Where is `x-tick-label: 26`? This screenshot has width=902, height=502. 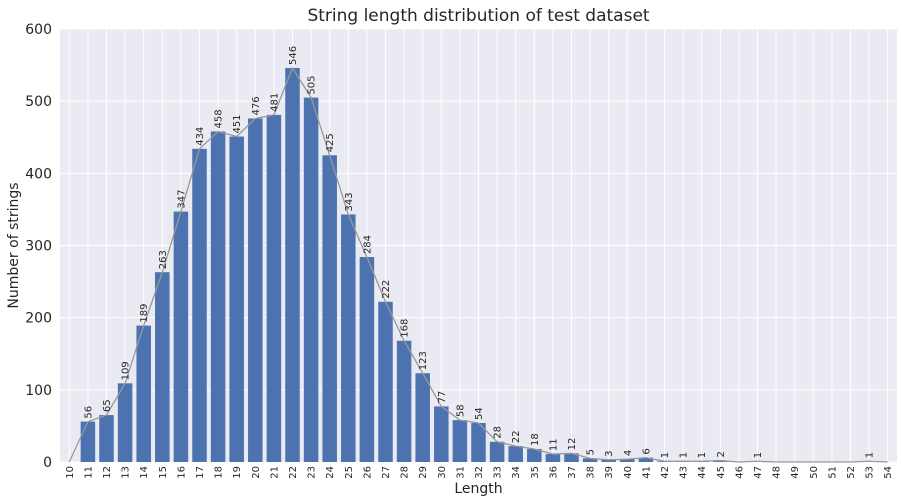
x-tick-label: 26 is located at coordinates (367, 472).